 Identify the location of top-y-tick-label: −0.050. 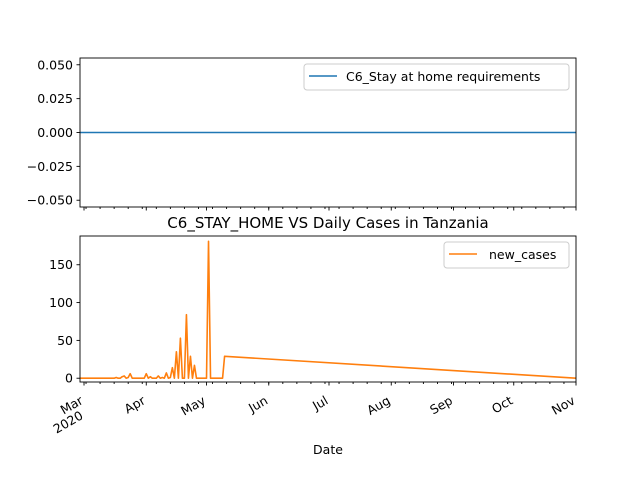
(50, 200).